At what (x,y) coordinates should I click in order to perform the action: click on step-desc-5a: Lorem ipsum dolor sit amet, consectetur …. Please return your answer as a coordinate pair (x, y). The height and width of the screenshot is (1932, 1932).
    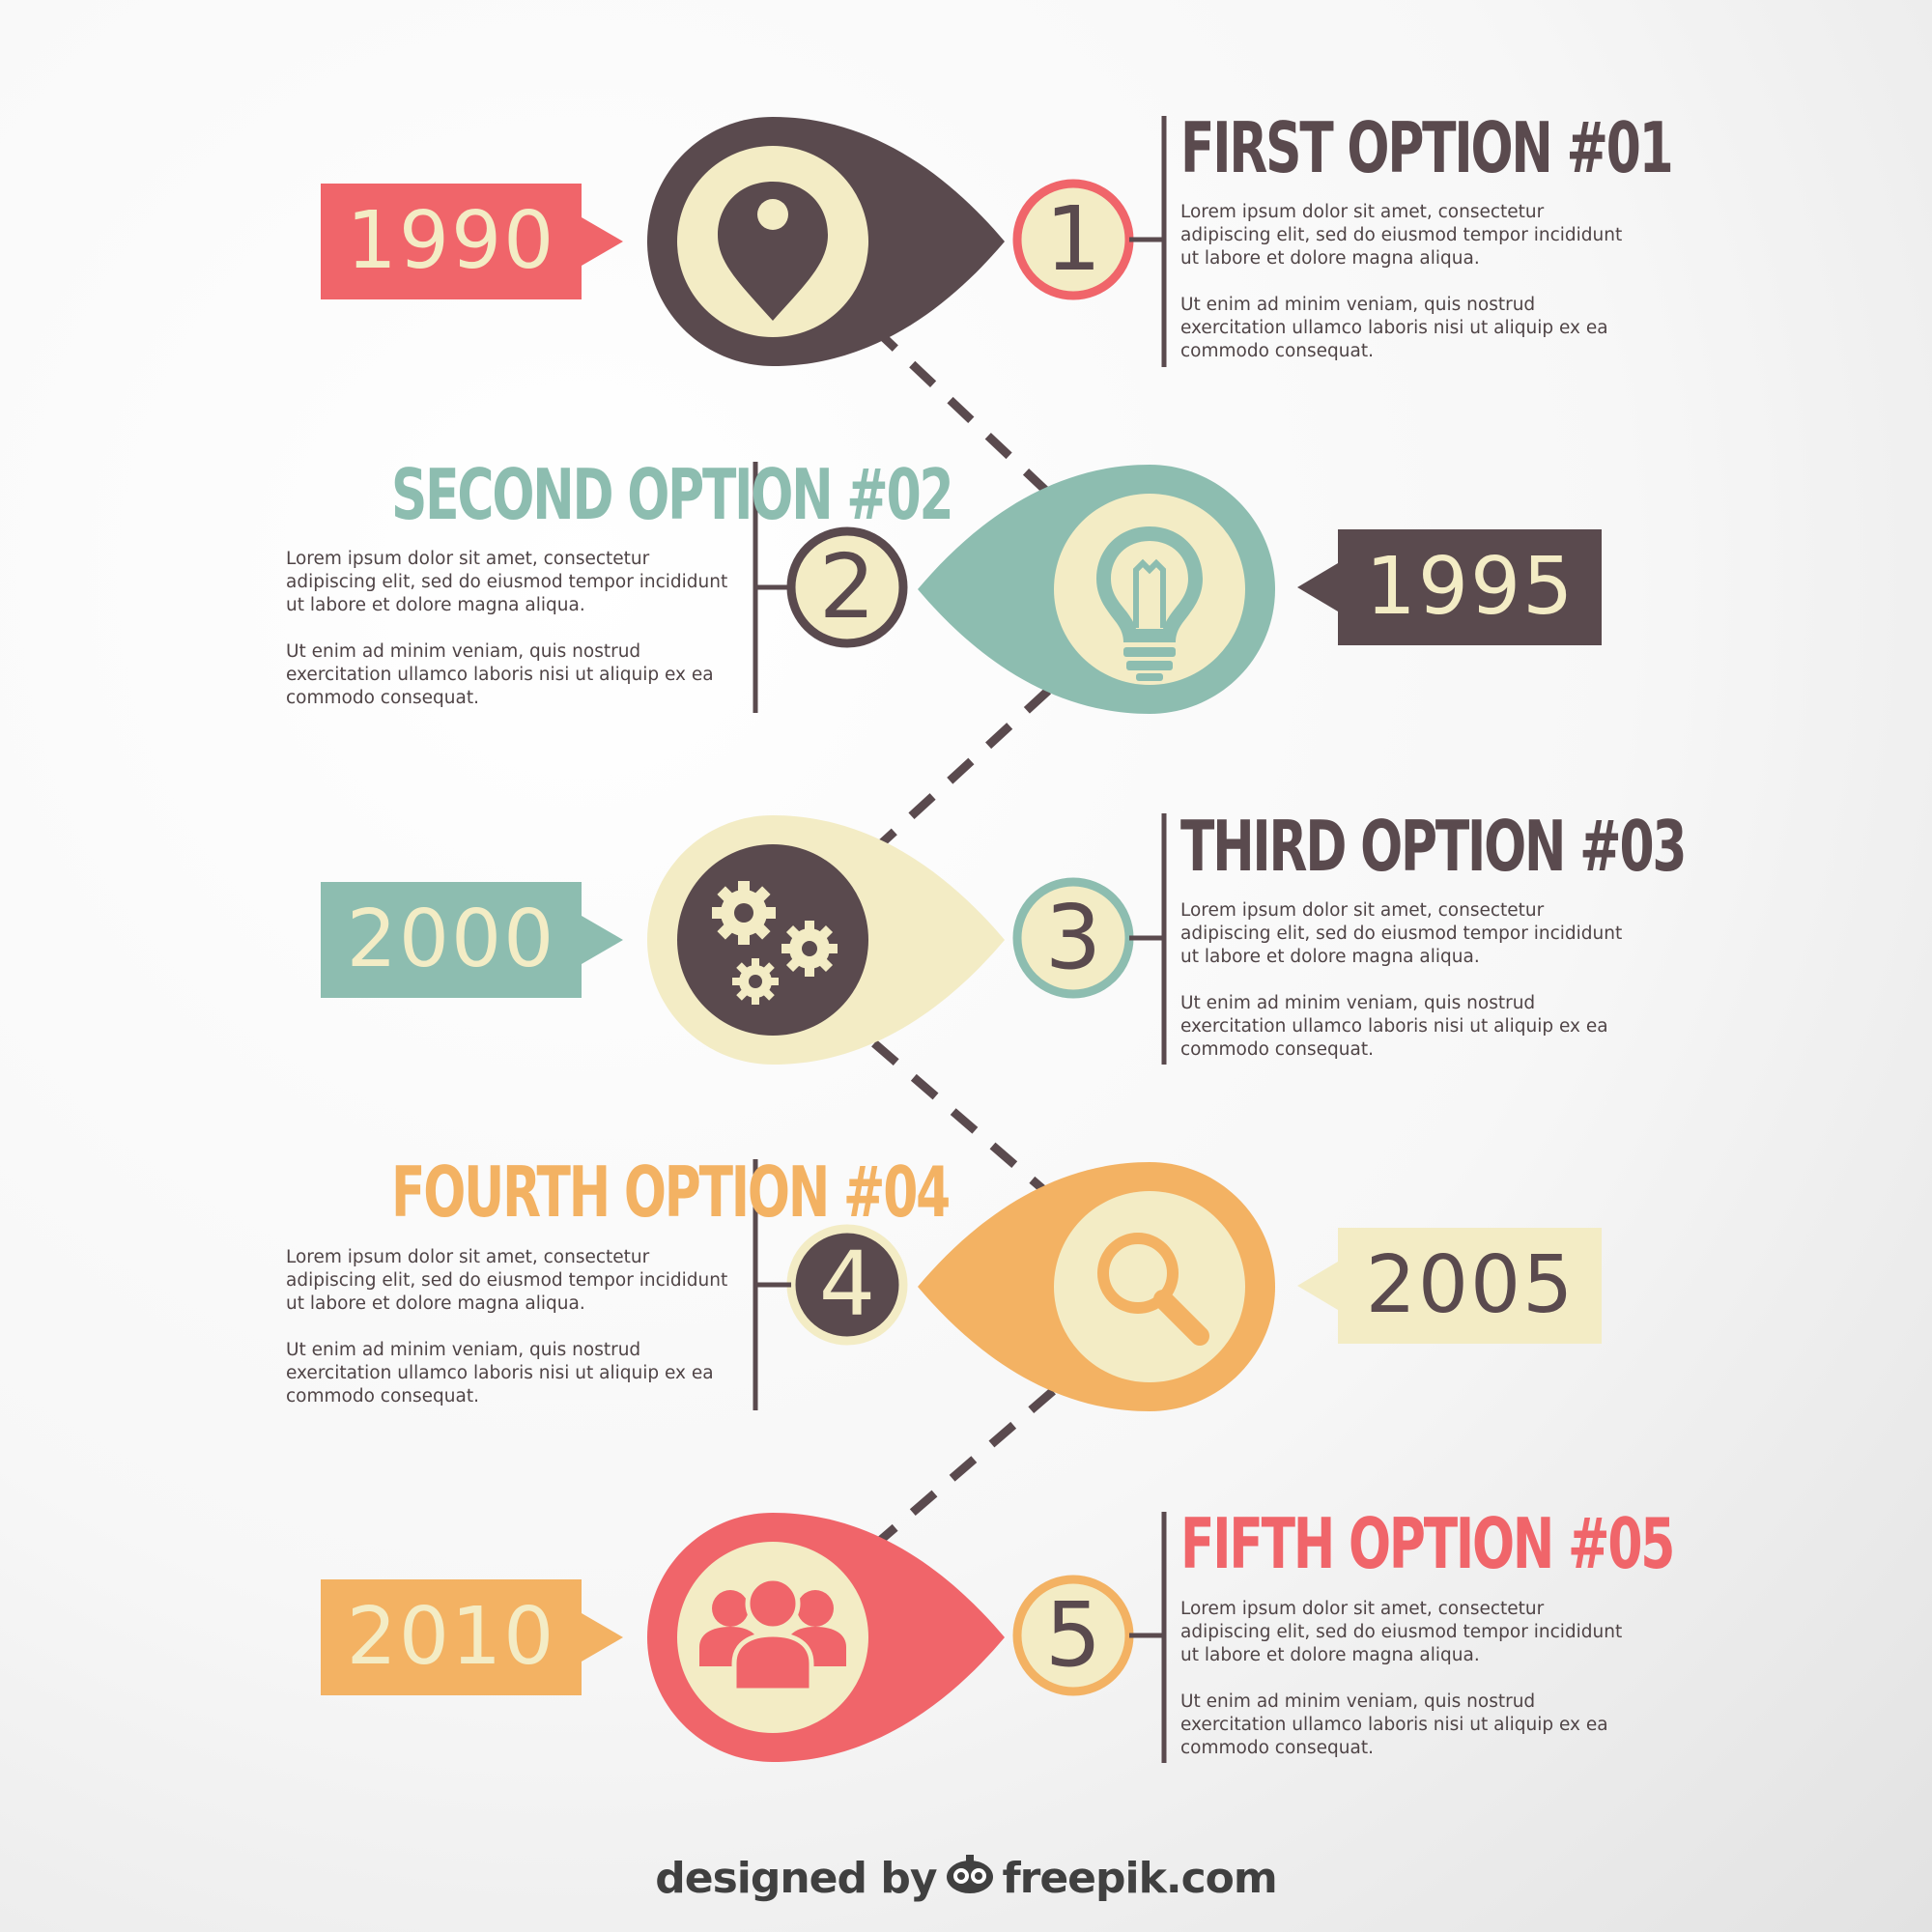
    Looking at the image, I should click on (1401, 1632).